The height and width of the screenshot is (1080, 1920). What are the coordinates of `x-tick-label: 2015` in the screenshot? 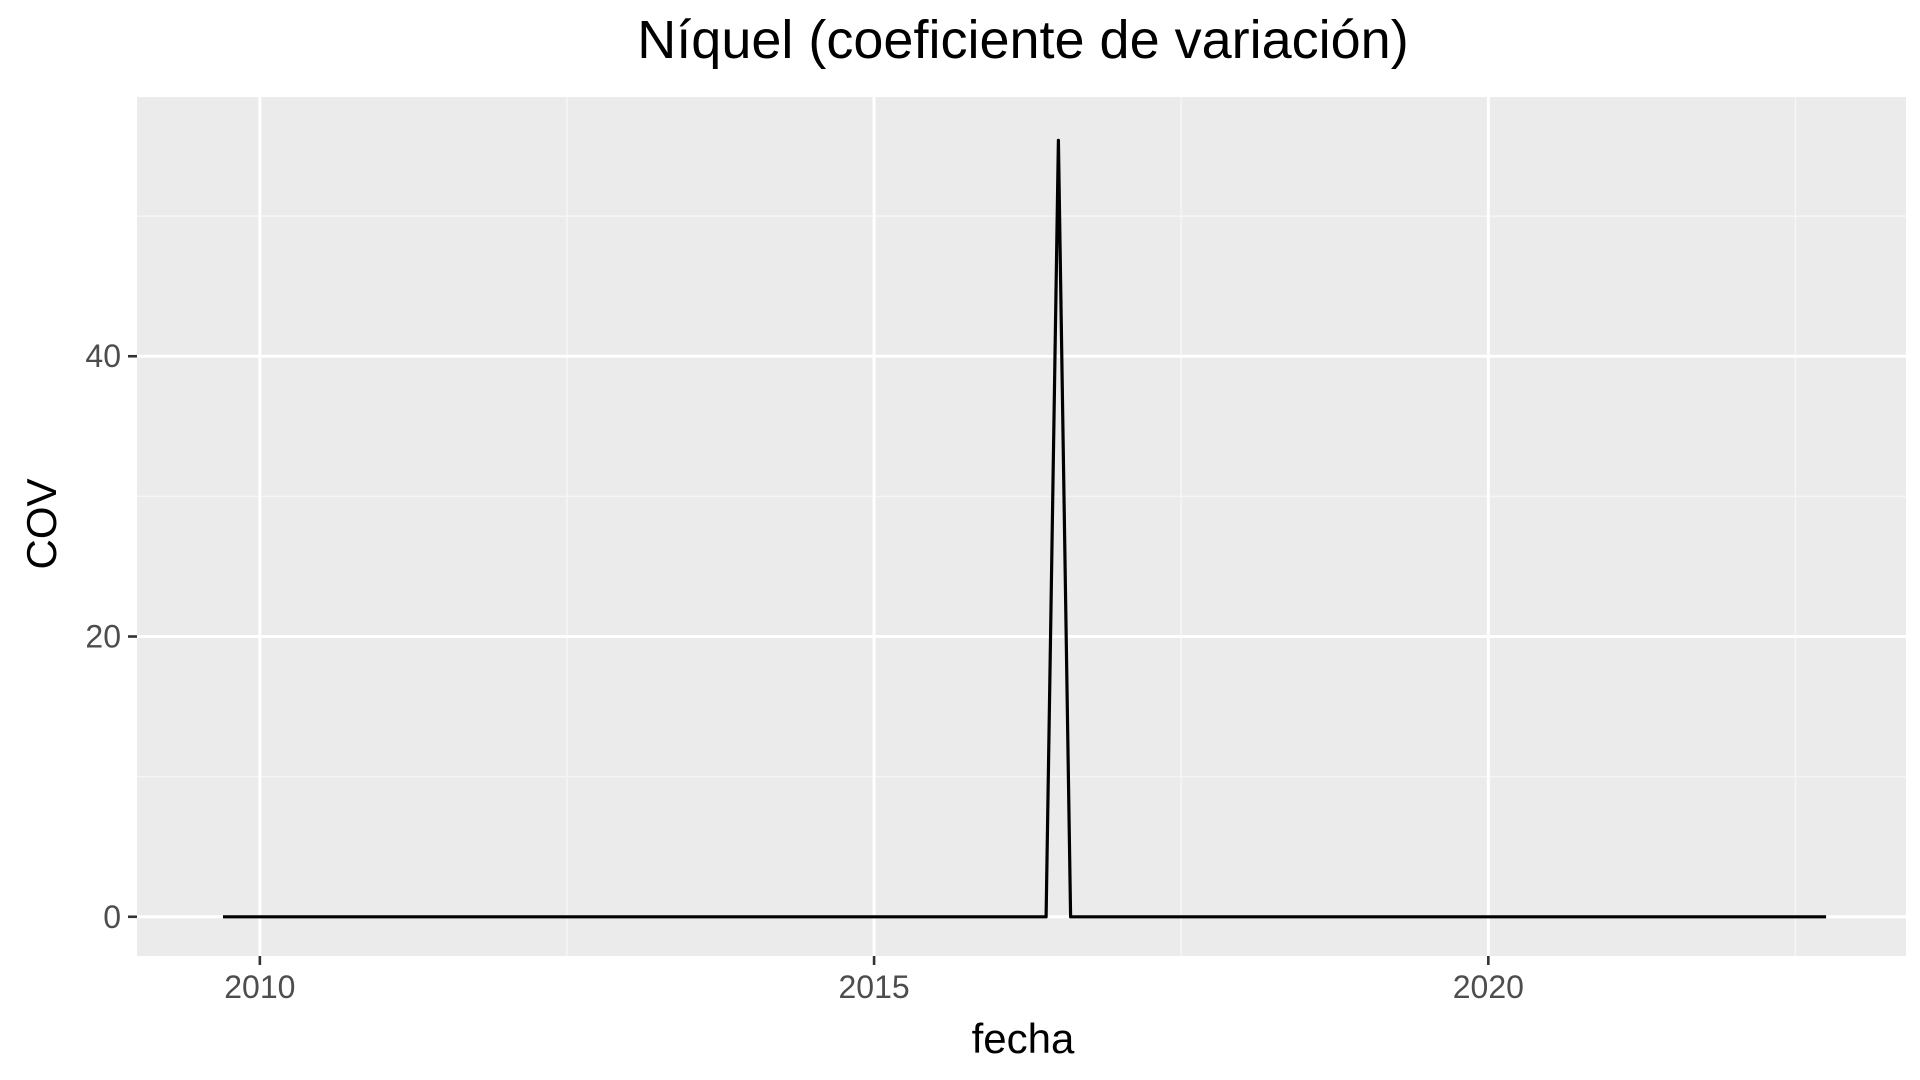 It's located at (873, 987).